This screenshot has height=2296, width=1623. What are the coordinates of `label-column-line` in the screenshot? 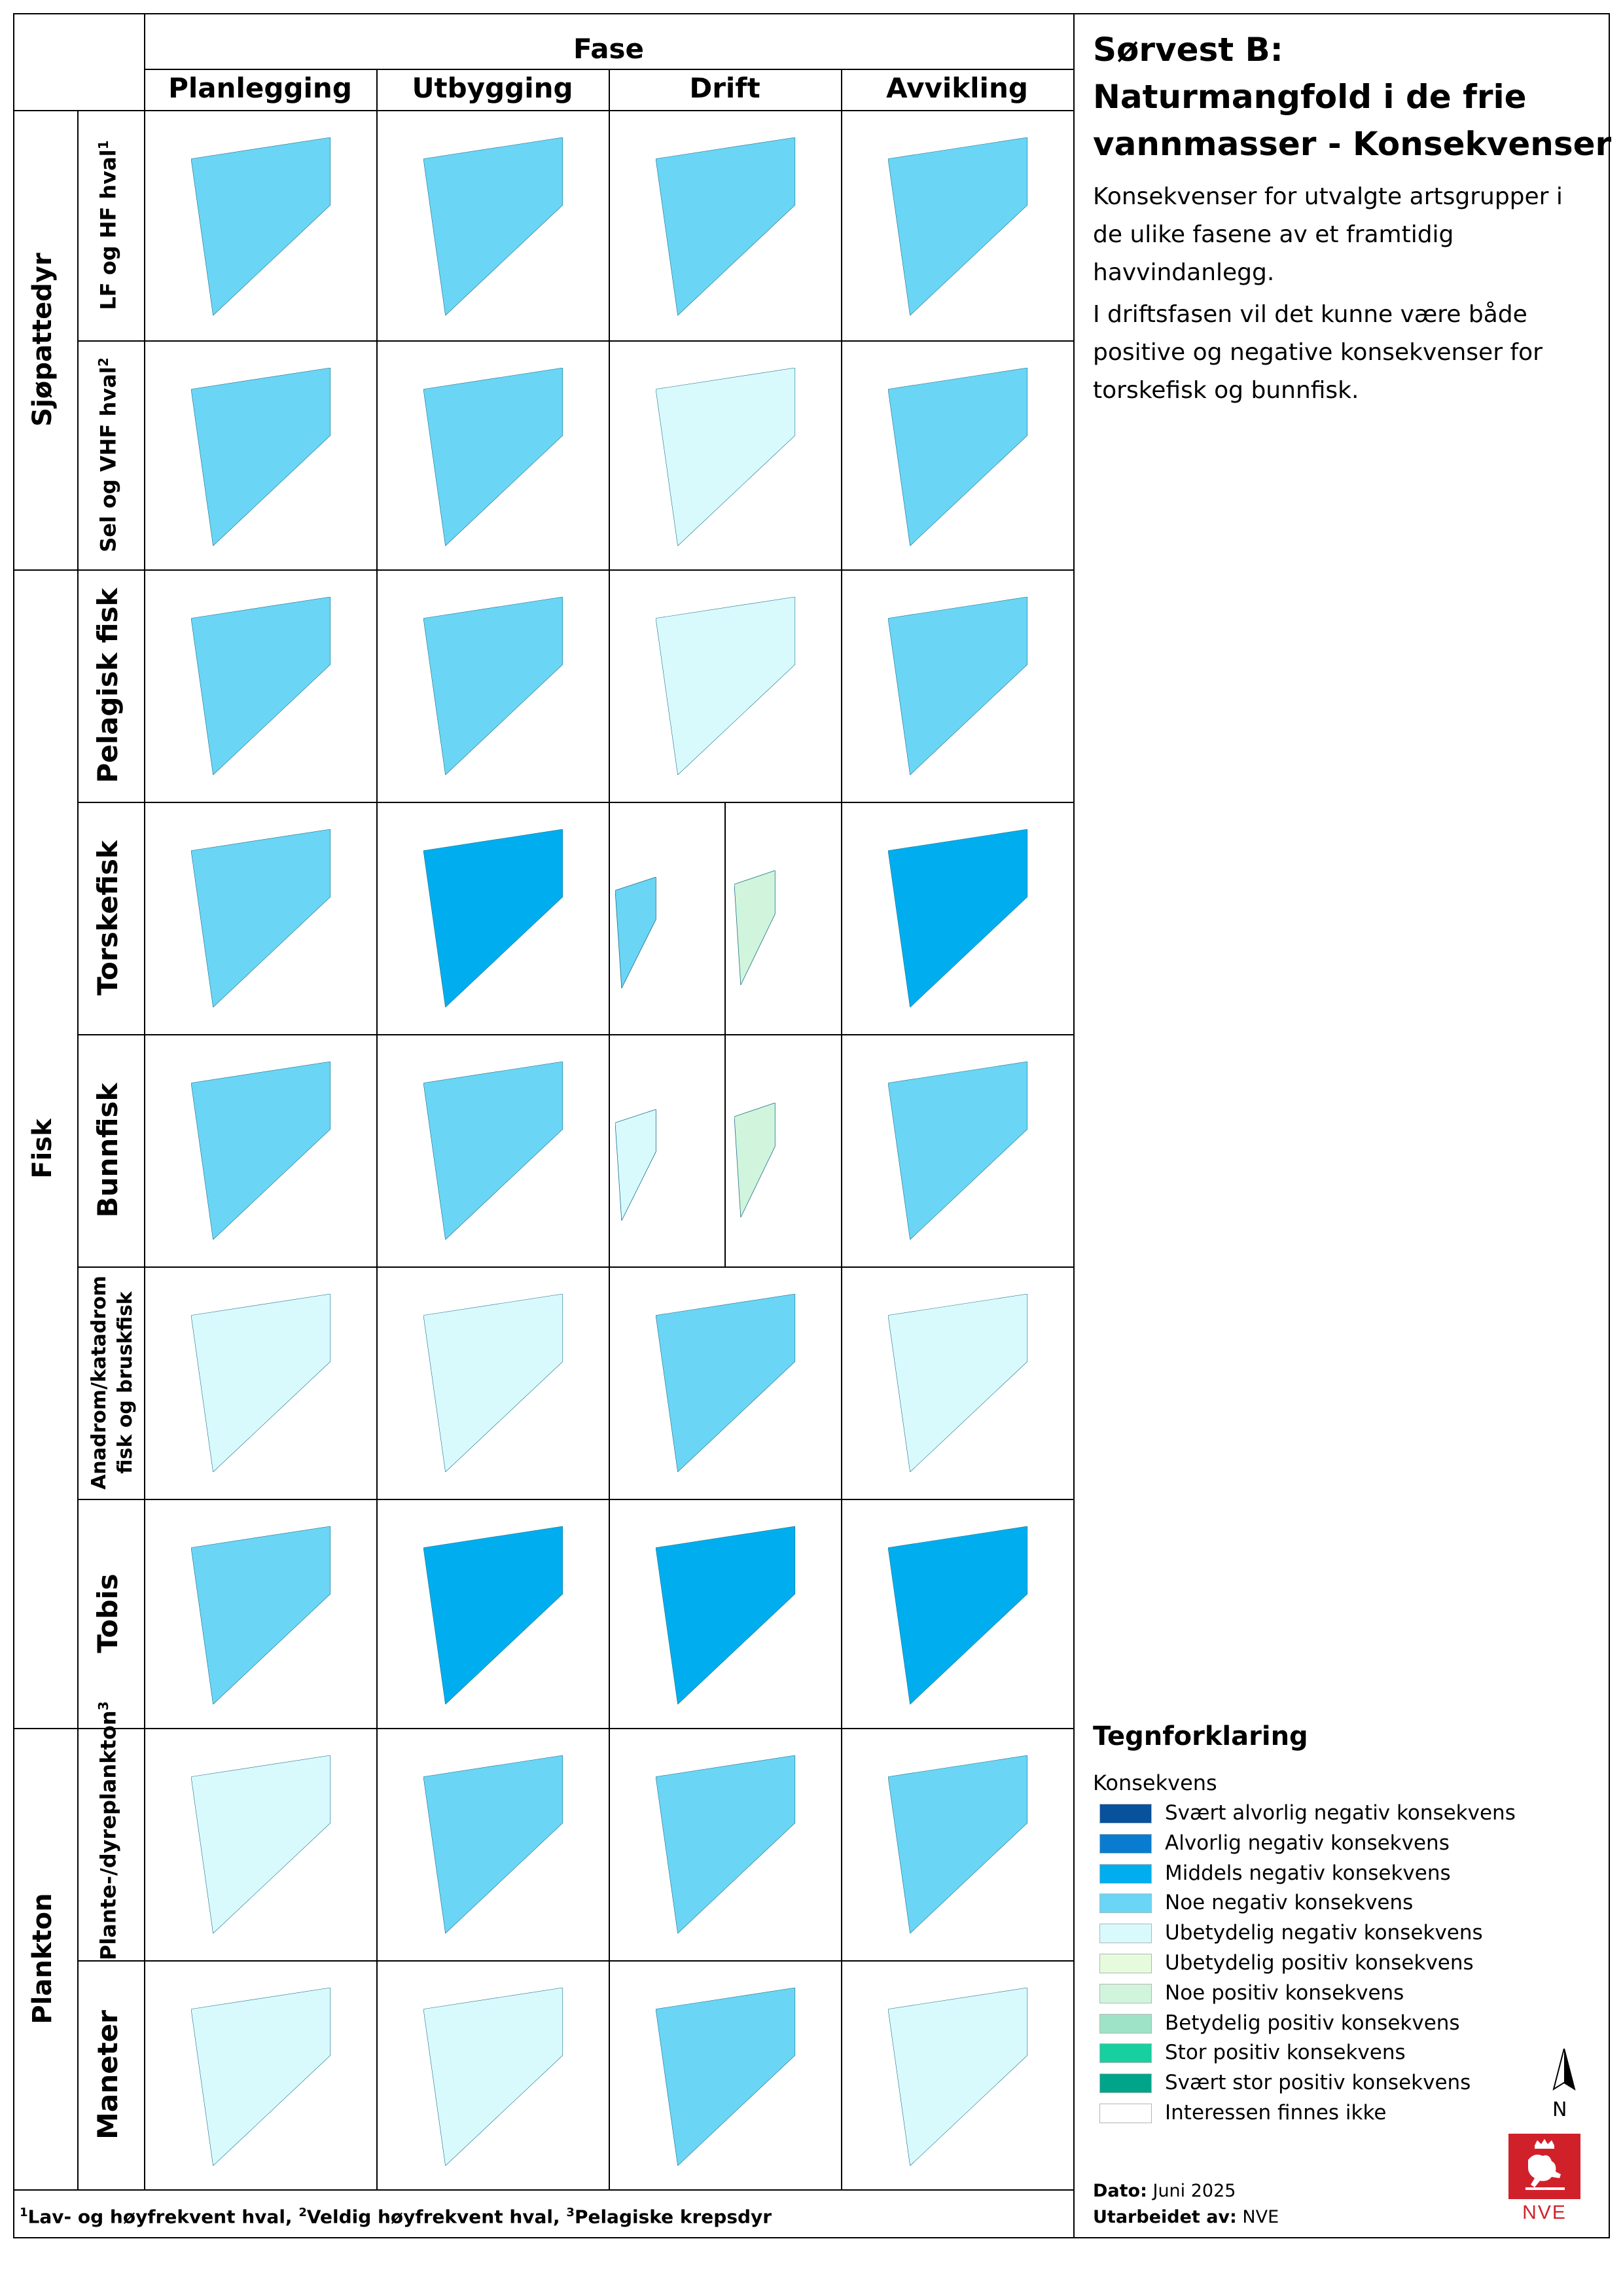 It's located at (144, 1101).